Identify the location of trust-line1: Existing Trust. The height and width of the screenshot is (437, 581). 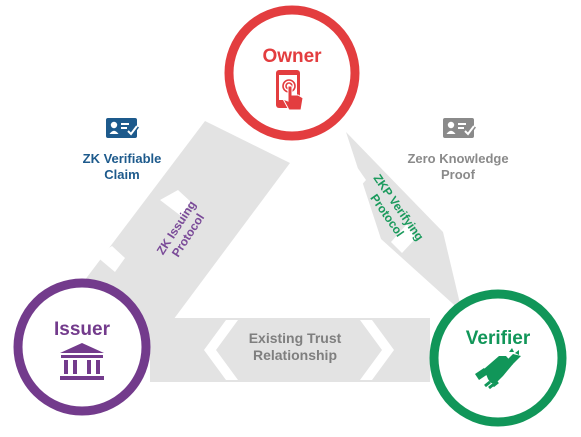
(295, 338).